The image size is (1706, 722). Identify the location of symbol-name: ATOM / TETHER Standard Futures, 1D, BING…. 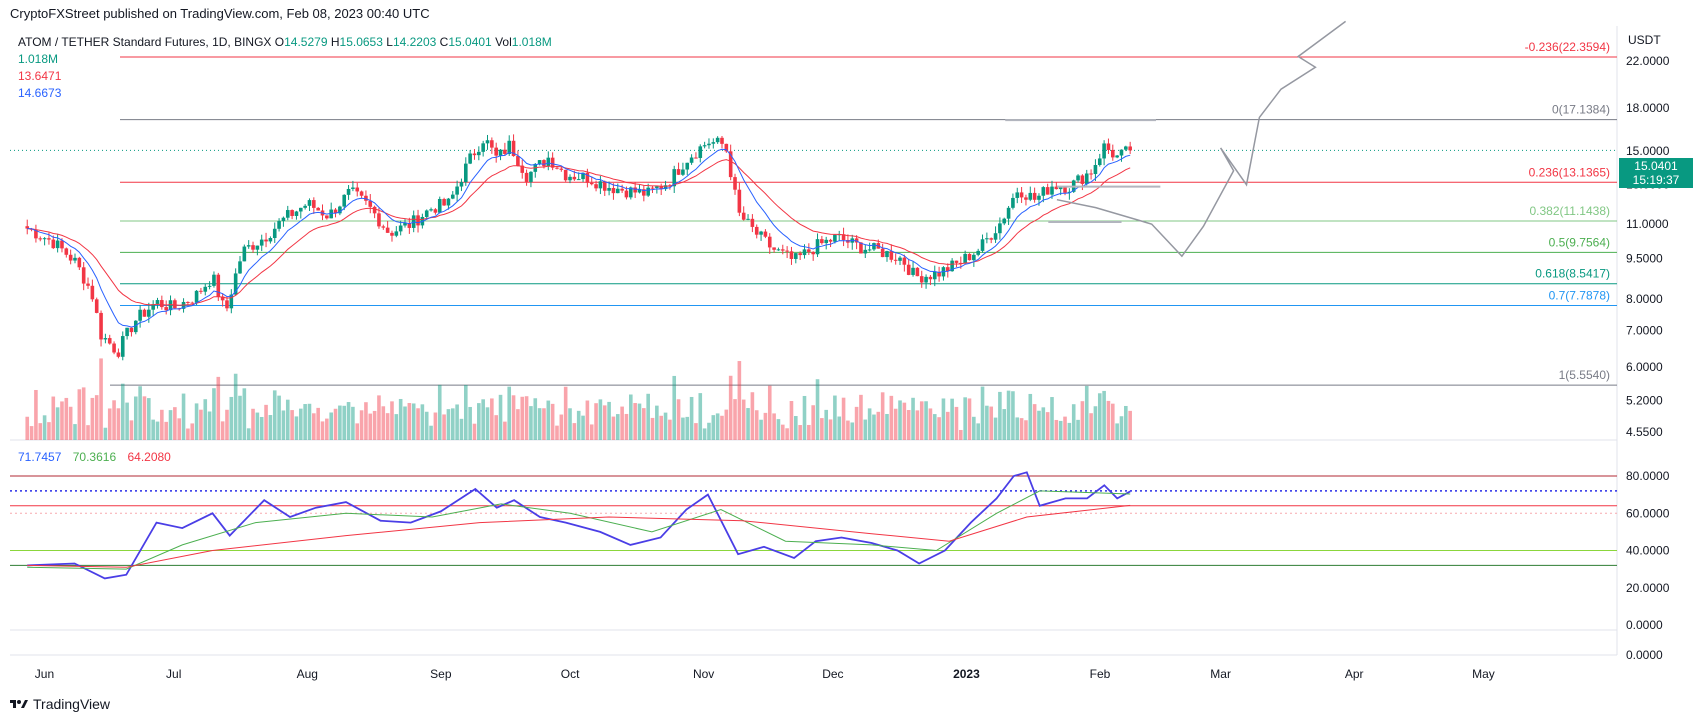
(145, 42).